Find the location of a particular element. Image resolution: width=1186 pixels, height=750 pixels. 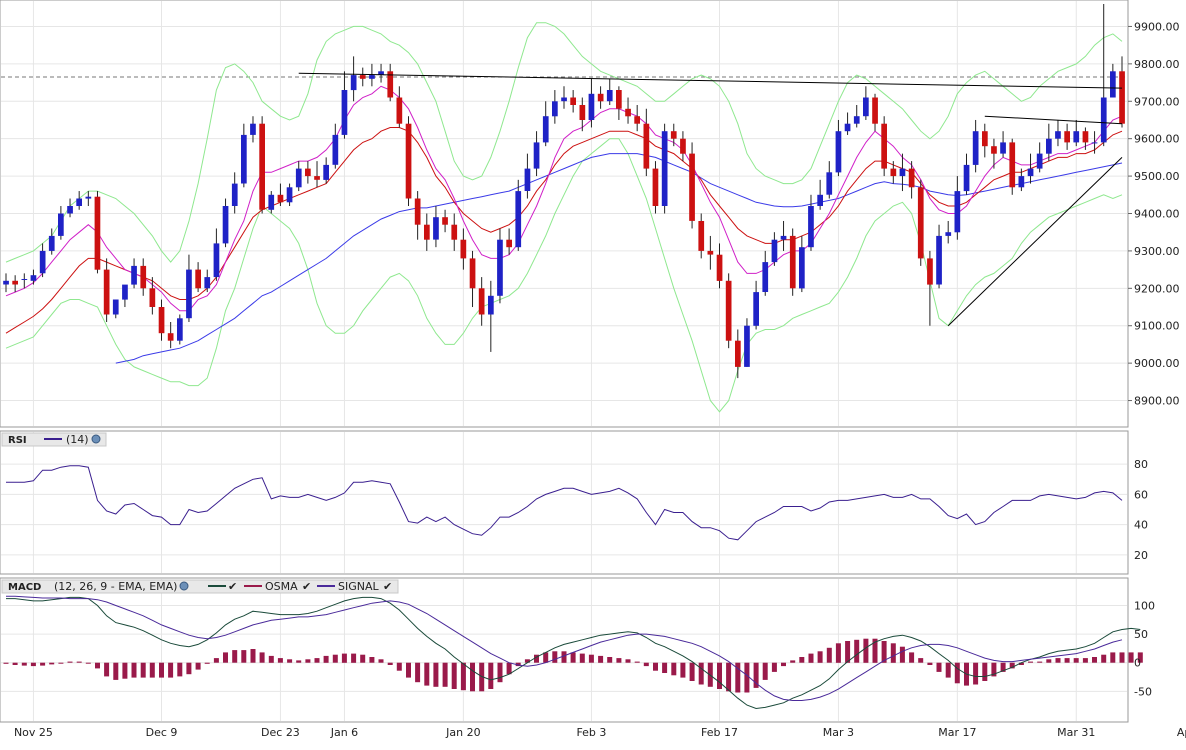

x-tick-label: Feb 3 is located at coordinates (591, 732).